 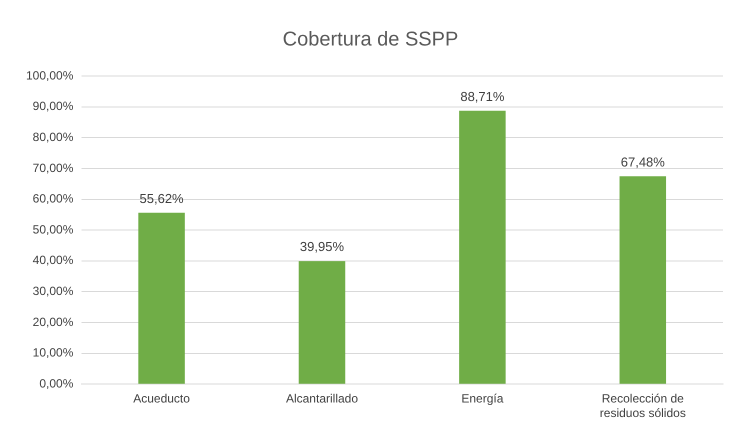 I want to click on data-label: 67,48%, so click(x=643, y=162).